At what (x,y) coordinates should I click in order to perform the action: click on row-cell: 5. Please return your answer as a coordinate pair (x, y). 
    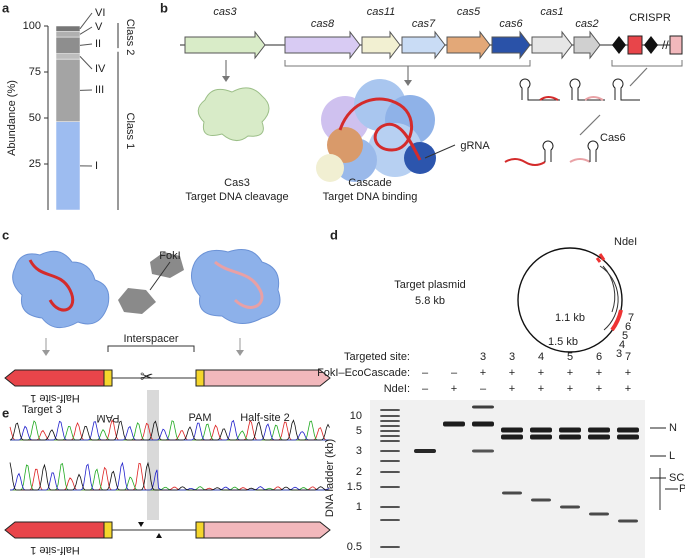
    Looking at the image, I should click on (570, 357).